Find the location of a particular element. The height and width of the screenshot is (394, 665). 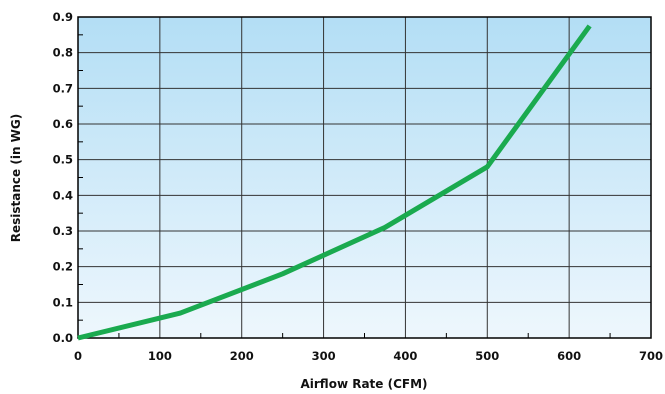

y-tick-label: 0.8 is located at coordinates (63, 53).